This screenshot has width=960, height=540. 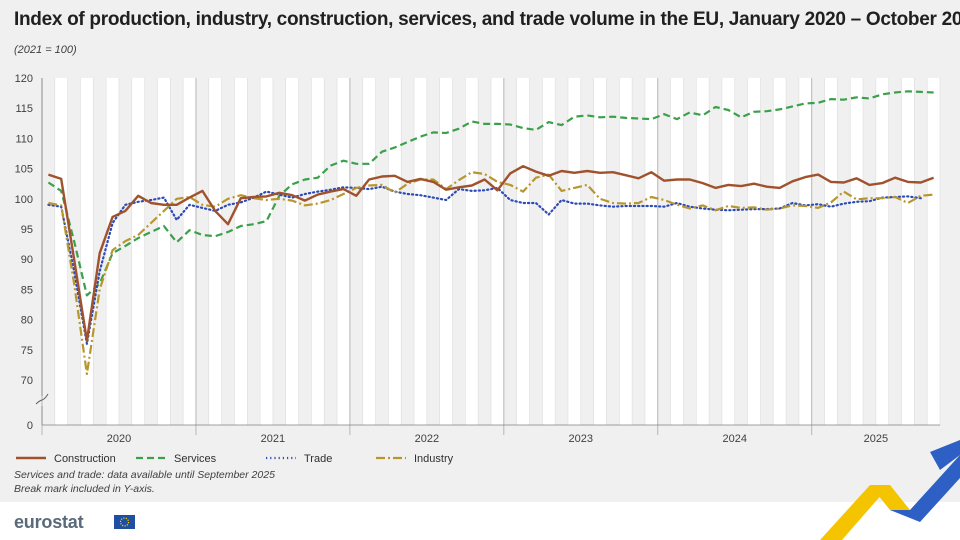 What do you see at coordinates (890, 490) in the screenshot?
I see `decorative-chevron-icon` at bounding box center [890, 490].